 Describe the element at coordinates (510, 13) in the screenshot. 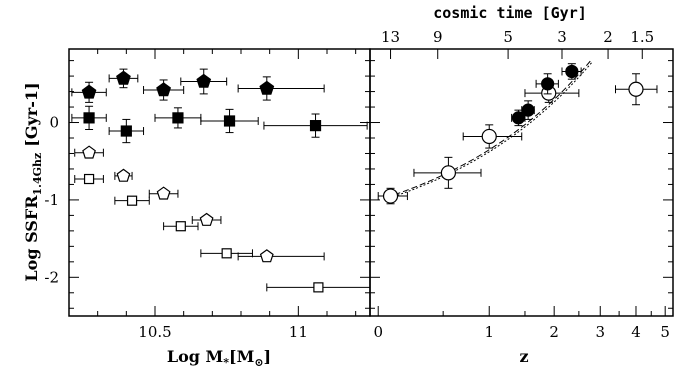

I see `top-axis-label: cosmic time [Gyr]` at that location.